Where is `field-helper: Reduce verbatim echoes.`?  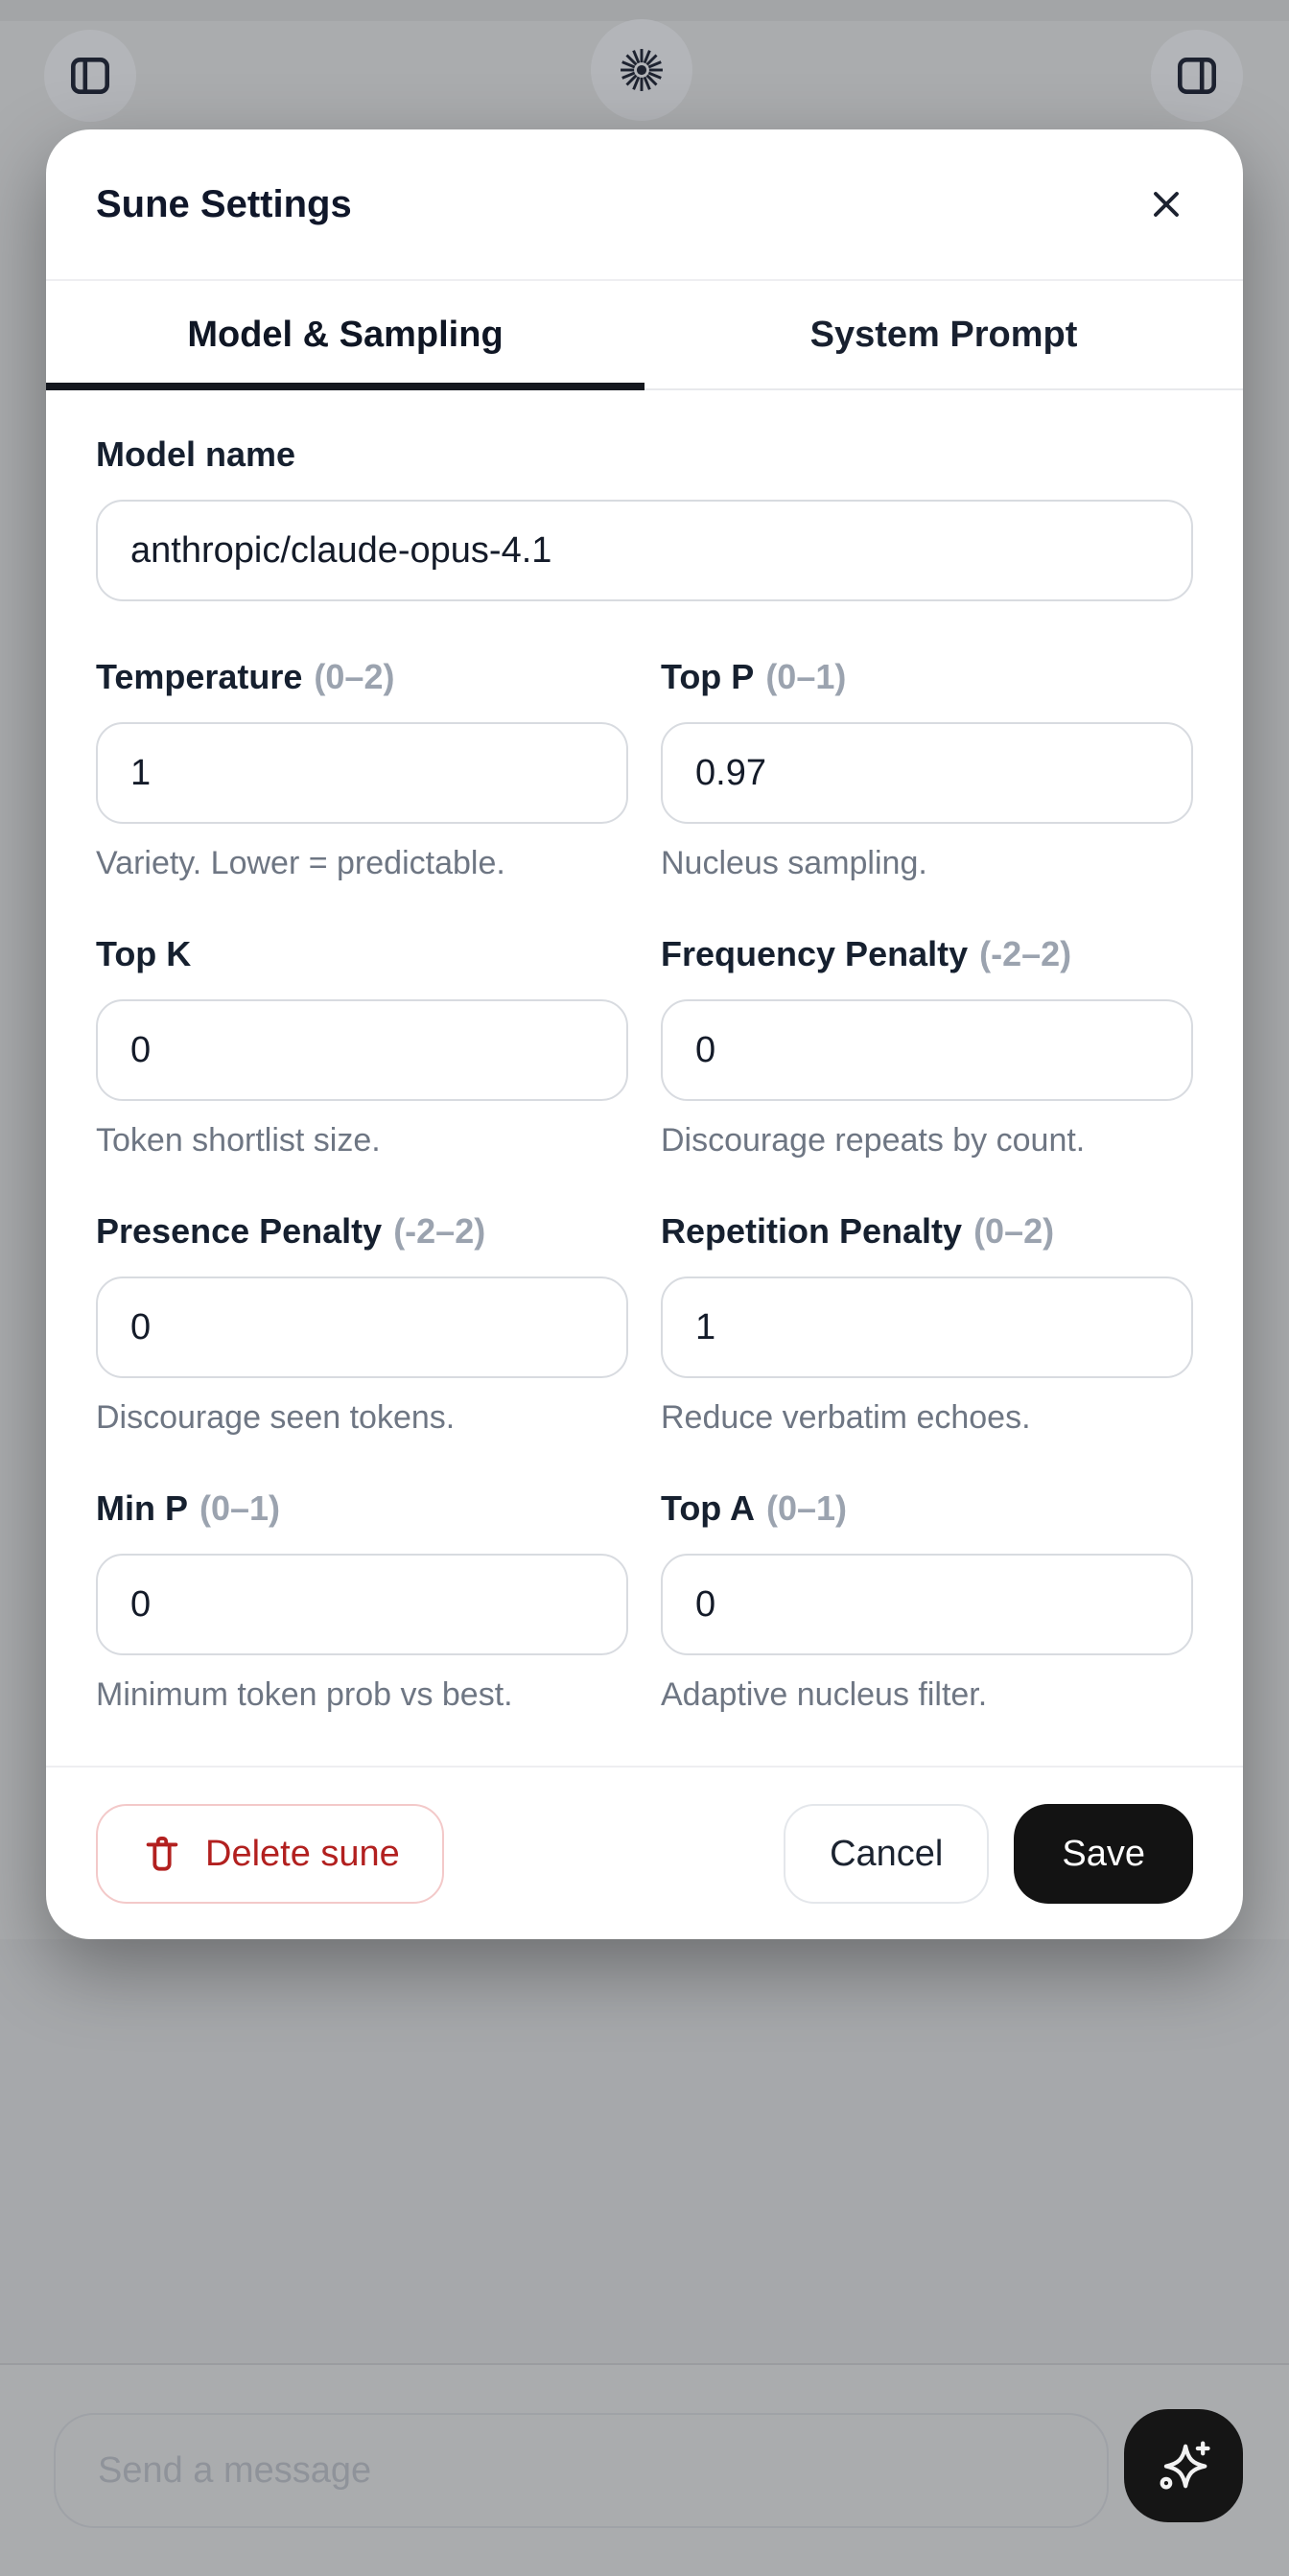
field-helper: Reduce verbatim echoes. is located at coordinates (846, 1417).